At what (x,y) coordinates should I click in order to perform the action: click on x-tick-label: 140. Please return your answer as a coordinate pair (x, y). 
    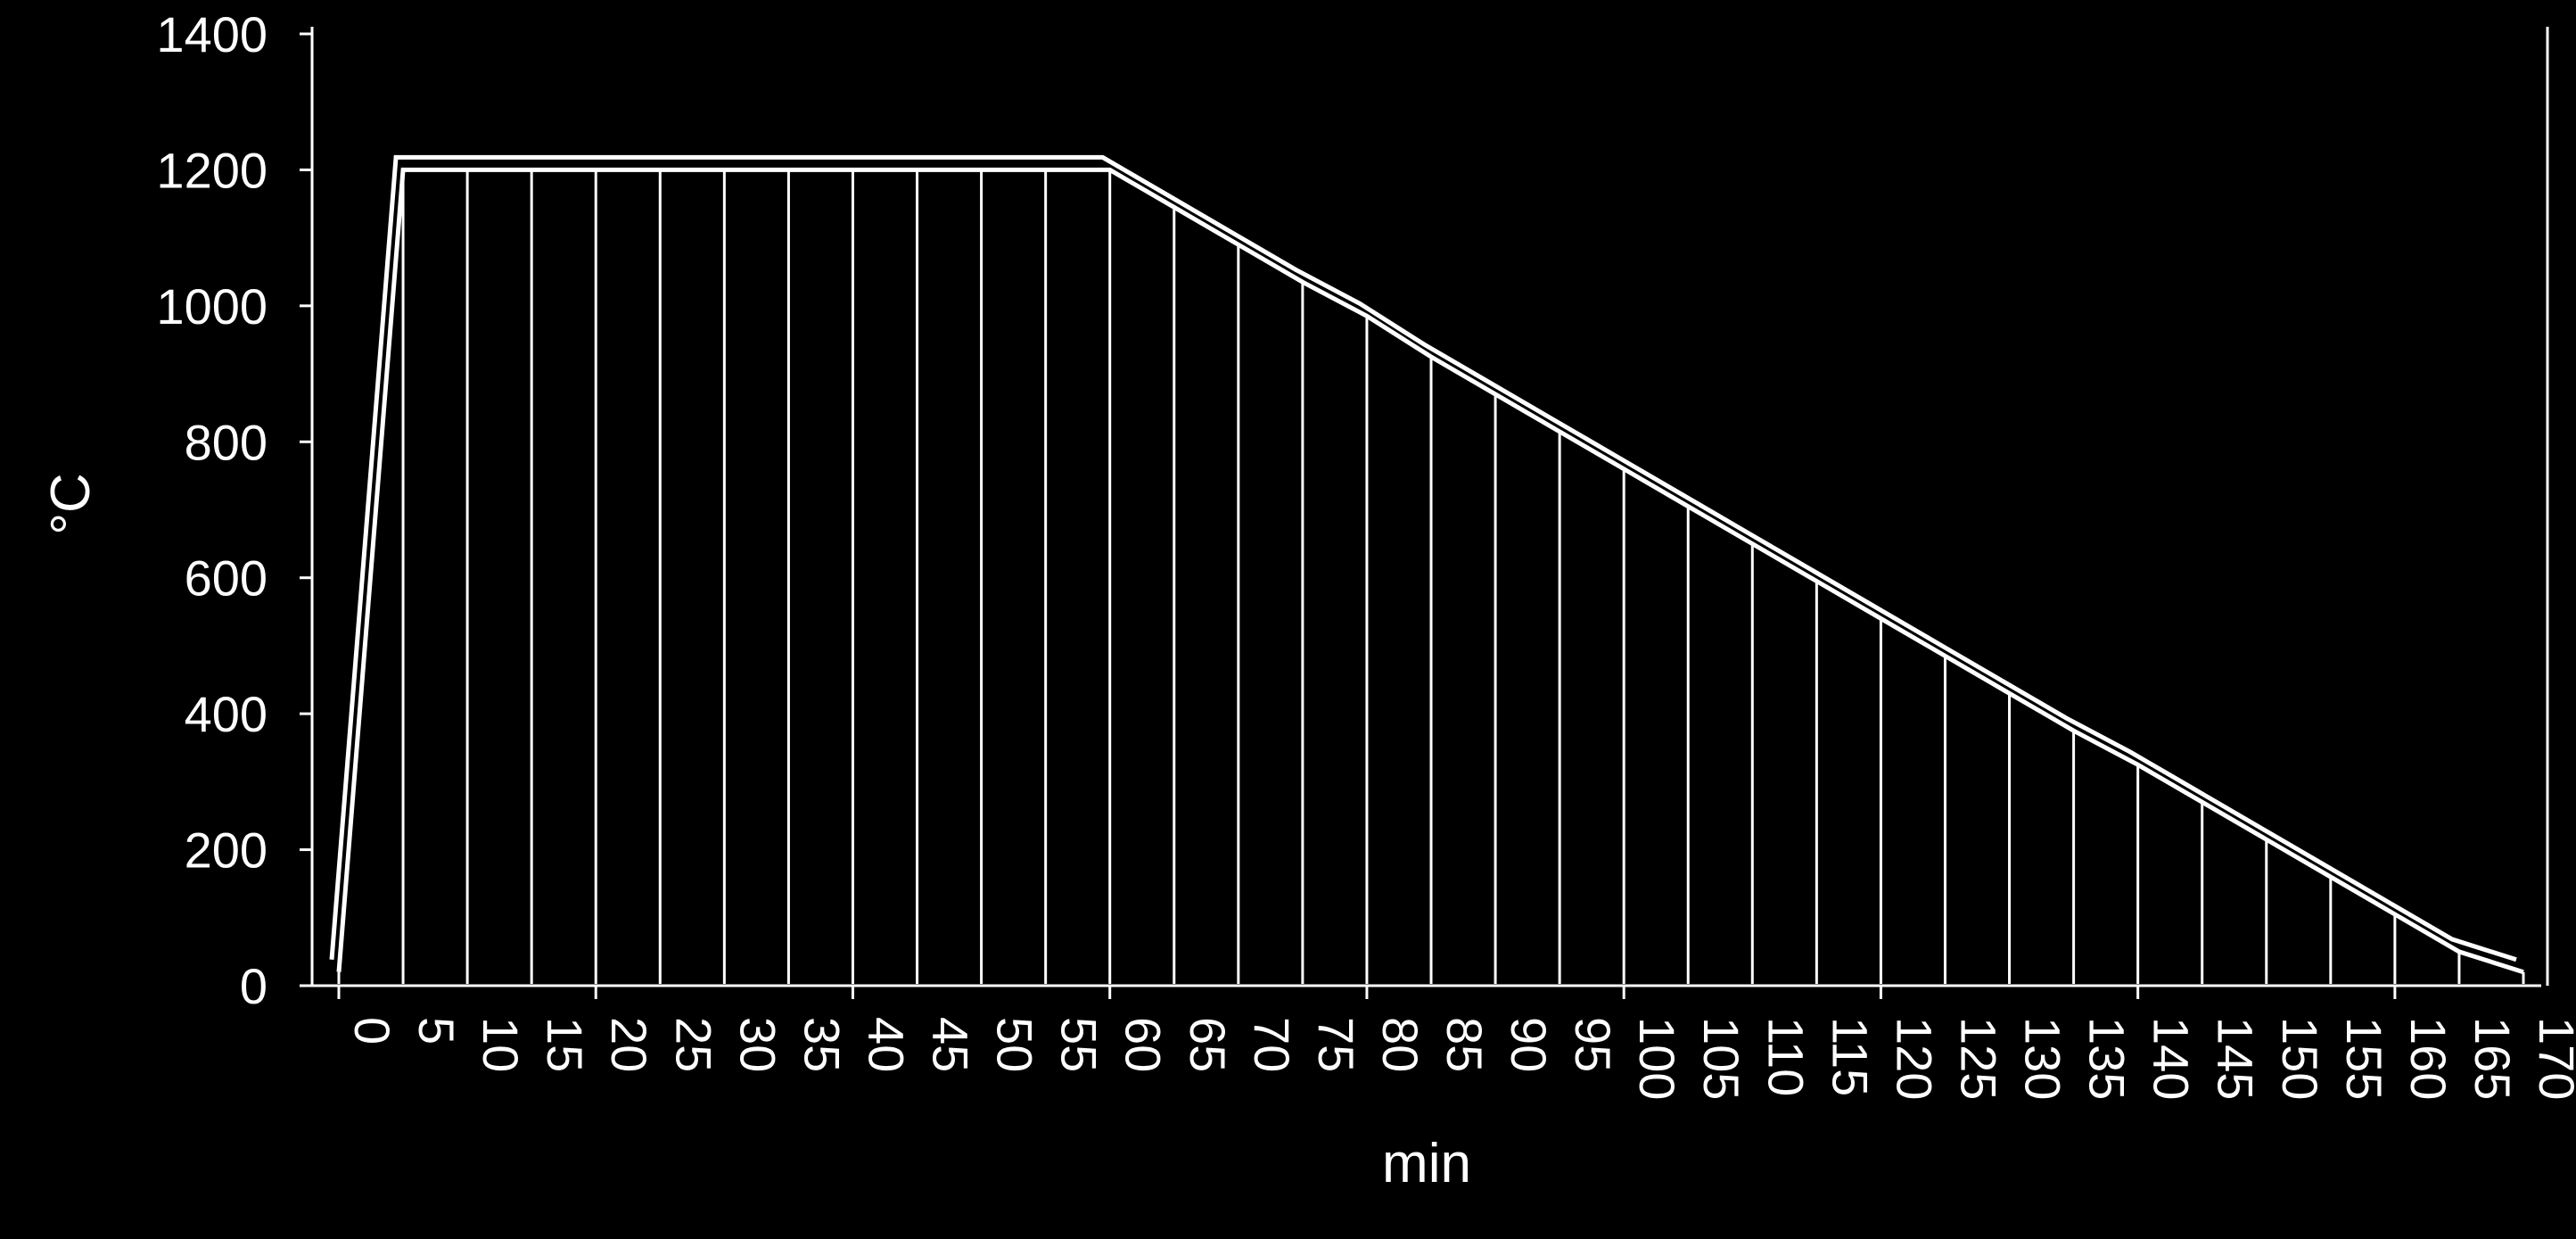
    Looking at the image, I should click on (2172, 1058).